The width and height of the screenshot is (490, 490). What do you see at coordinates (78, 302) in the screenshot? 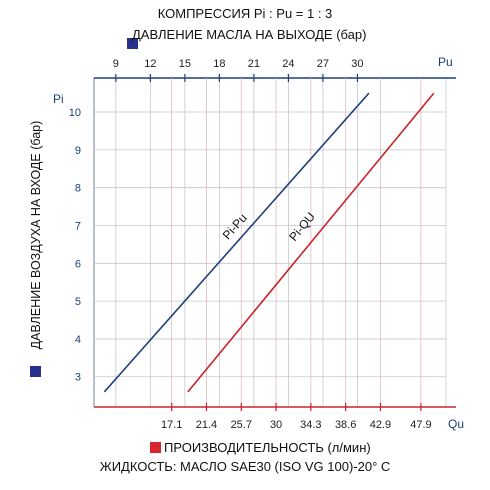
I see `y-tick-label: 5` at bounding box center [78, 302].